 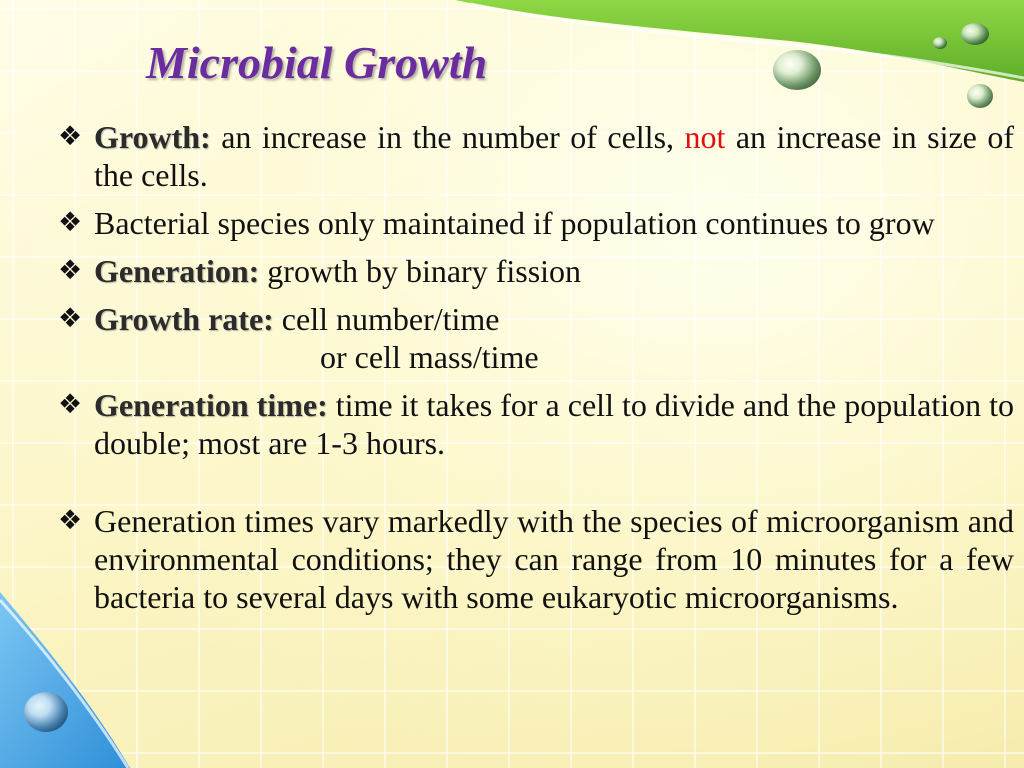 I want to click on slide-title: Microbial Growth, so click(x=317, y=62).